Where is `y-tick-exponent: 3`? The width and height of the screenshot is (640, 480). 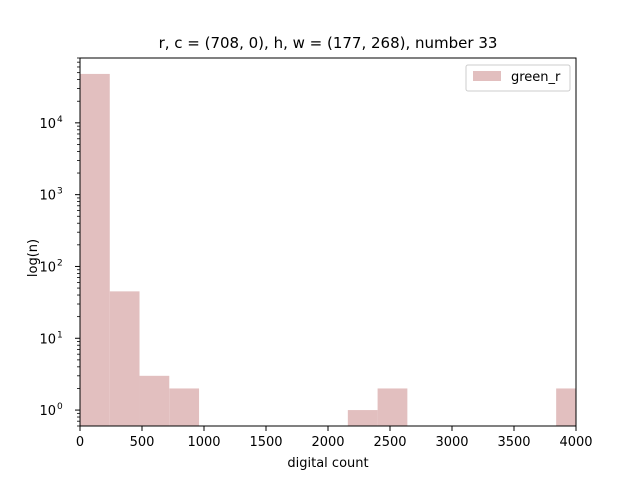 y-tick-exponent: 3 is located at coordinates (60, 192).